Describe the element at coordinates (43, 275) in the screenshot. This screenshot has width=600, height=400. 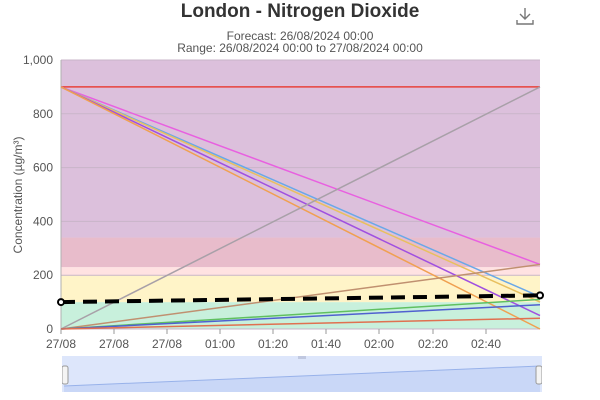
I see `y-tick-label: 200` at that location.